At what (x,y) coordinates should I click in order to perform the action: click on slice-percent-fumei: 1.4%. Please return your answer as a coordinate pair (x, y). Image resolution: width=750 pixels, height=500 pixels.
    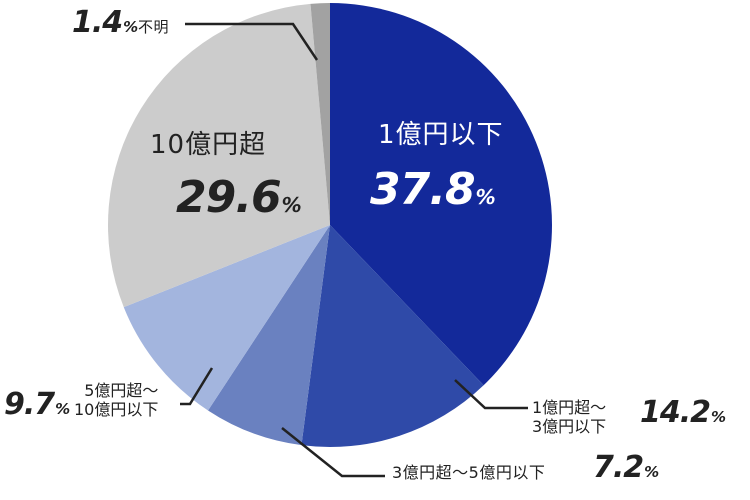
    Looking at the image, I should click on (105, 22).